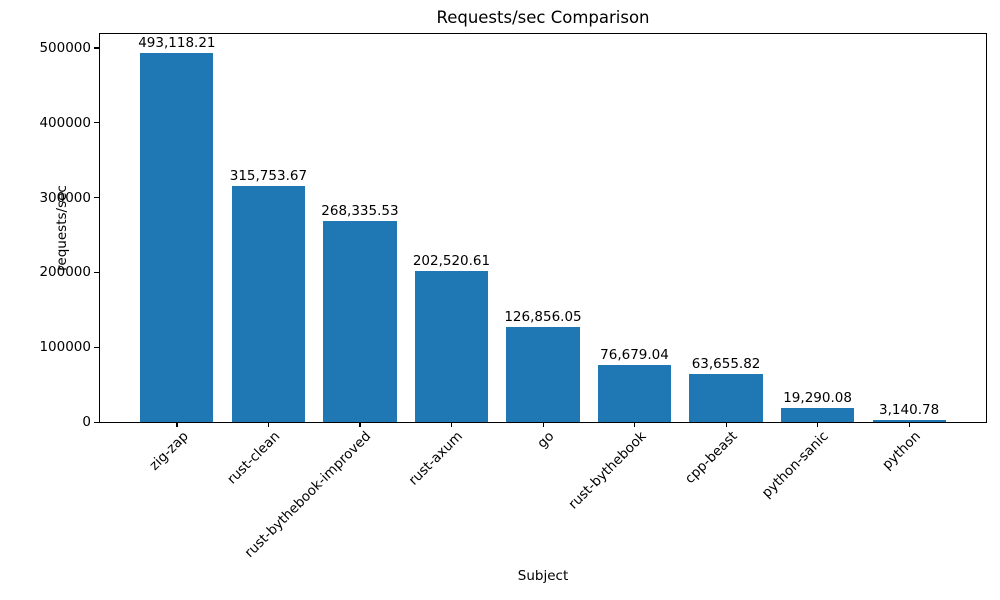 The image size is (1000, 600). Describe the element at coordinates (65, 347) in the screenshot. I see `y-tick-label: 100000` at that location.